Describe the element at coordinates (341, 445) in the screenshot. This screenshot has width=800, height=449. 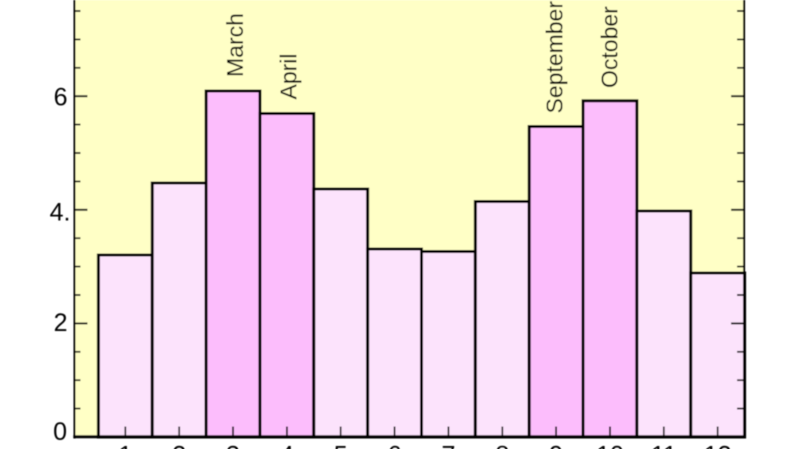
I see `svg-text: 5` at that location.